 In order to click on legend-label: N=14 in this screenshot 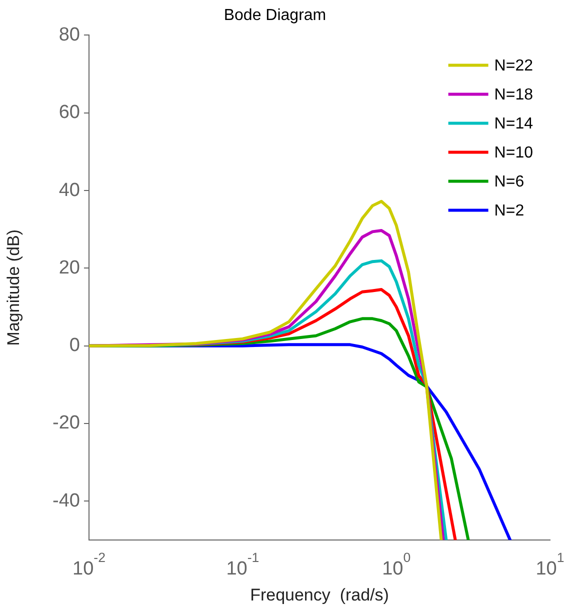, I will do `click(514, 124)`.